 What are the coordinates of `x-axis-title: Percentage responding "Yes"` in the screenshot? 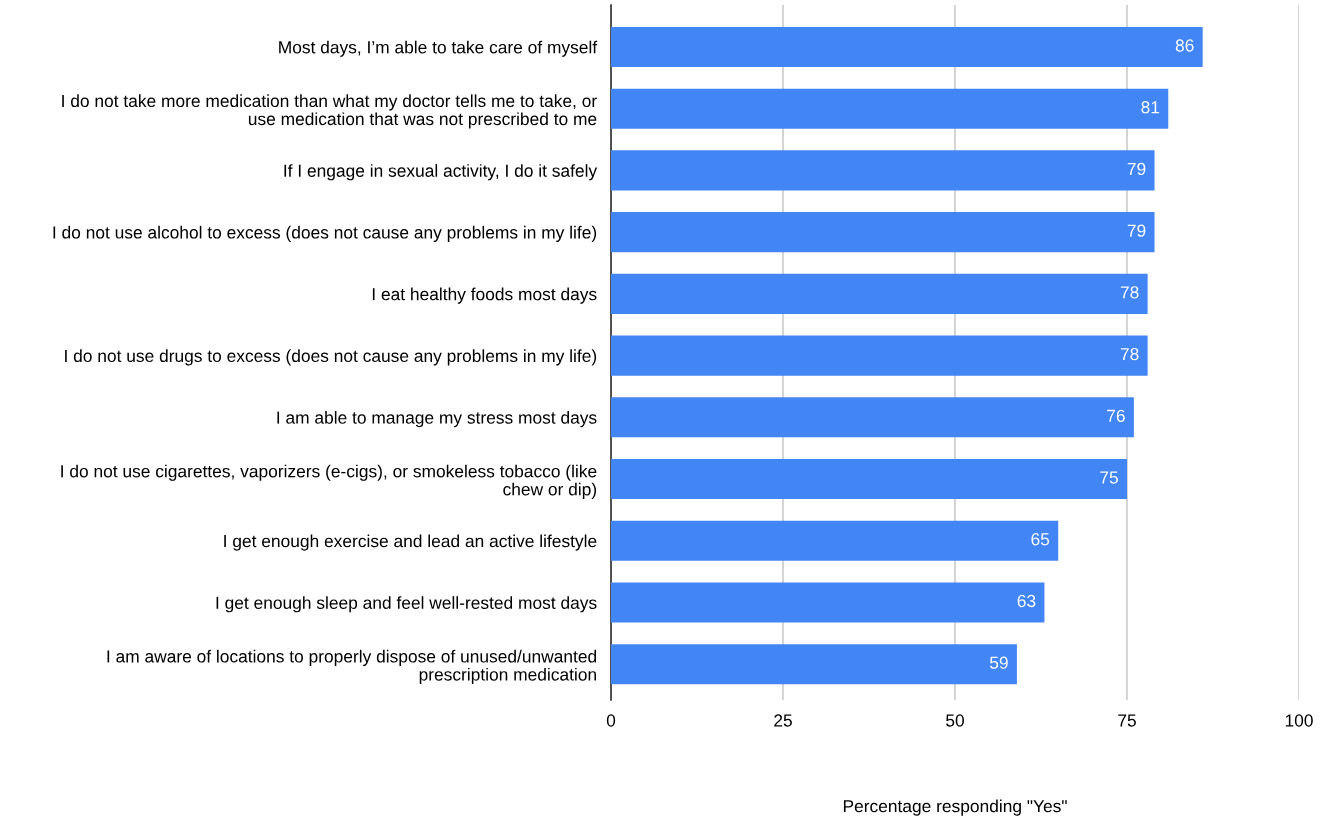 It's located at (955, 807).